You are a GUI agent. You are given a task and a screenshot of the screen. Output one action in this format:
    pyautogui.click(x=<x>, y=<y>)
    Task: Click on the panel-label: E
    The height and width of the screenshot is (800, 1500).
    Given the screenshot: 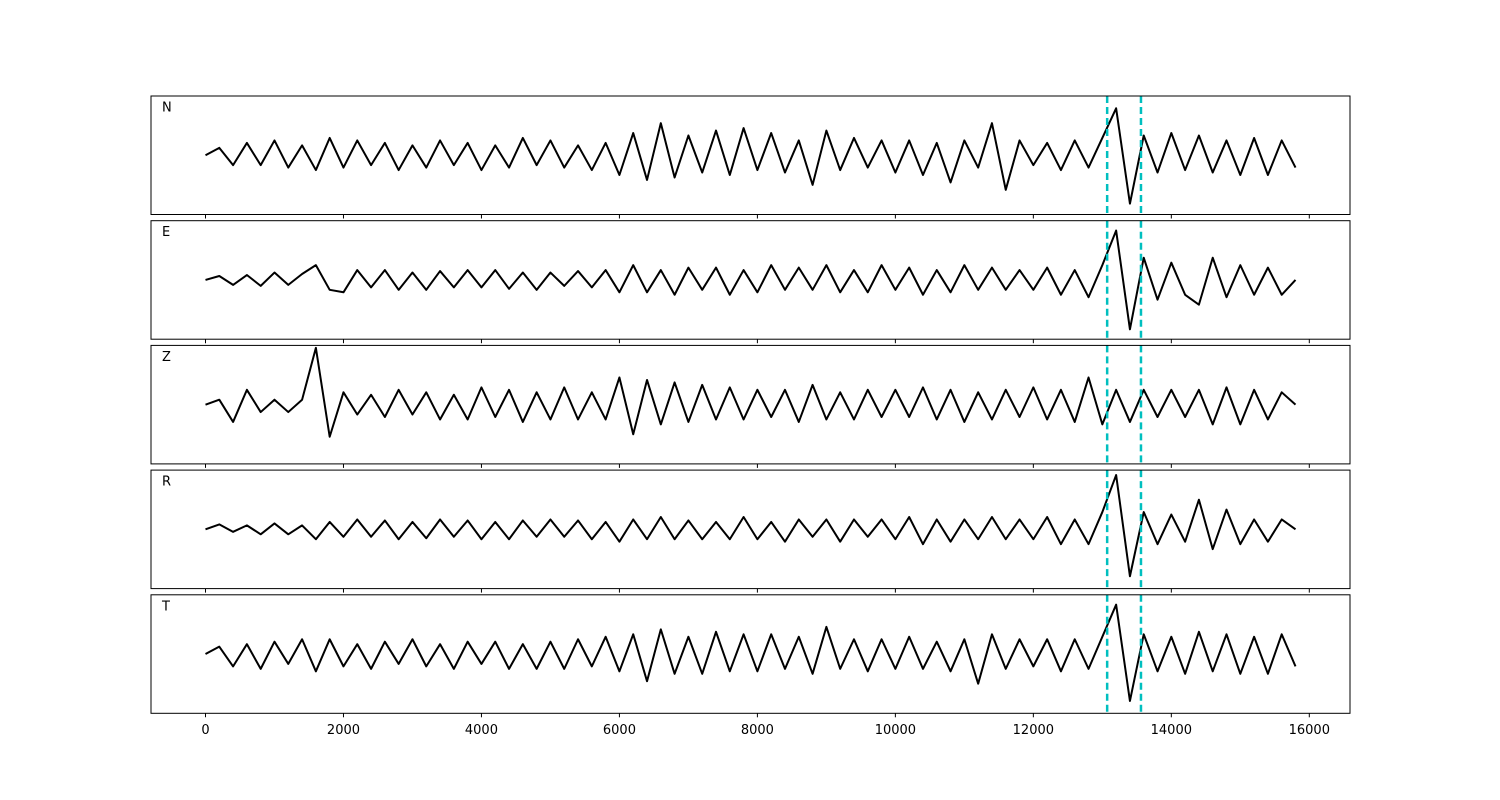 What is the action you would take?
    pyautogui.click(x=166, y=232)
    